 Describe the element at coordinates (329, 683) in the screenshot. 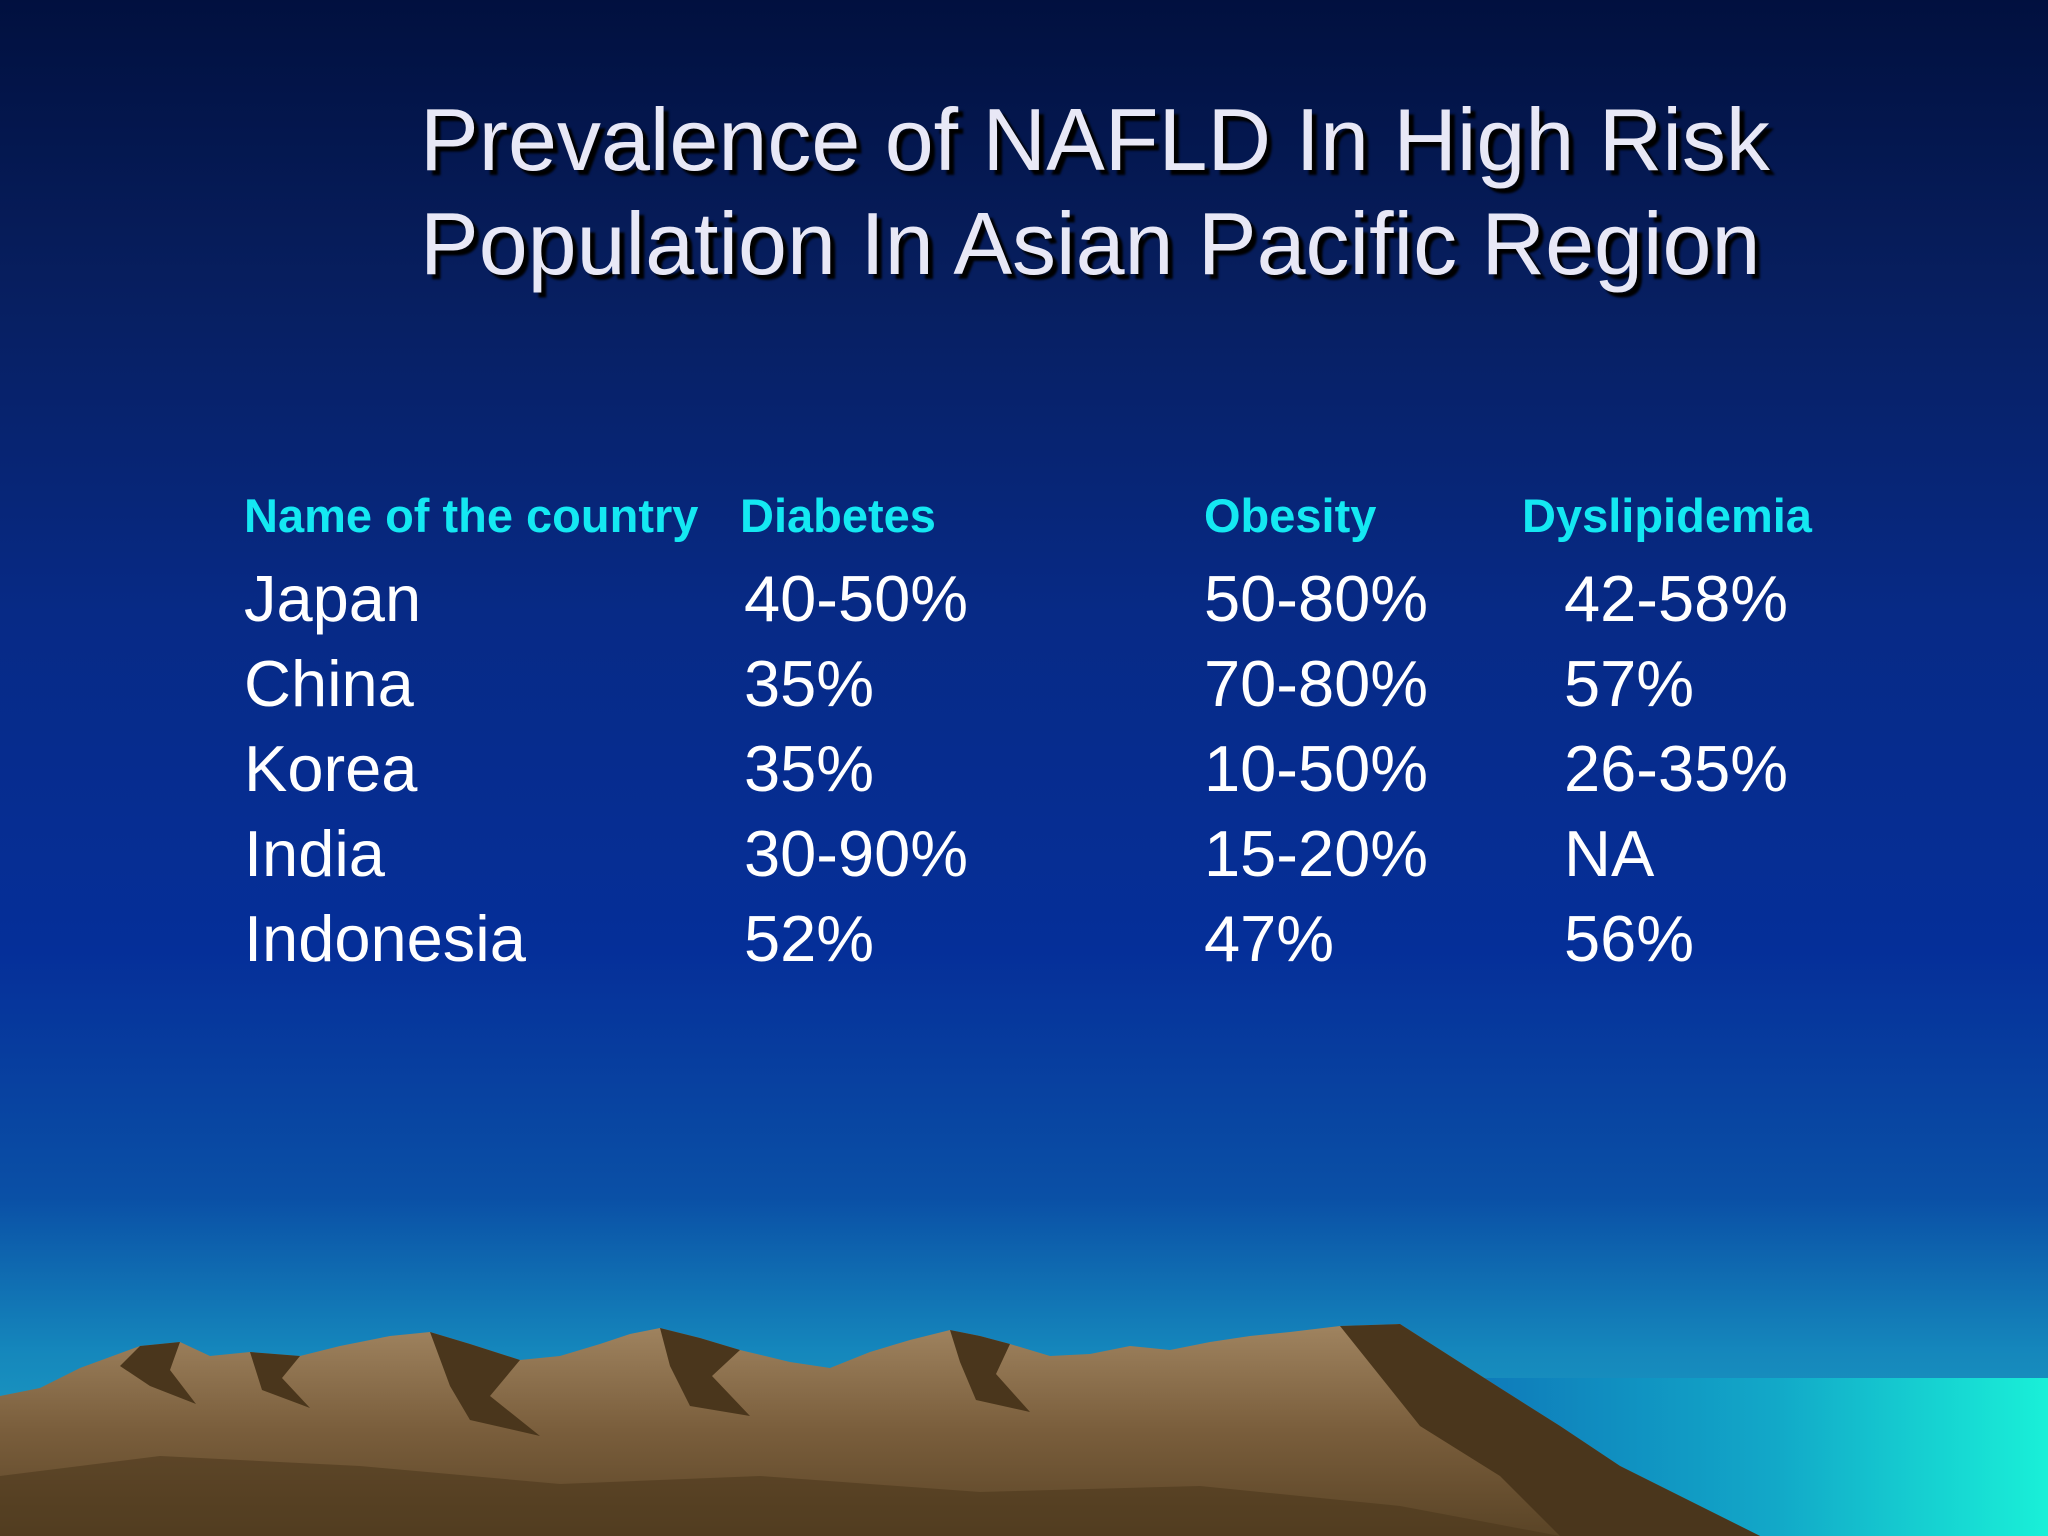

I see `cell-country: China` at that location.